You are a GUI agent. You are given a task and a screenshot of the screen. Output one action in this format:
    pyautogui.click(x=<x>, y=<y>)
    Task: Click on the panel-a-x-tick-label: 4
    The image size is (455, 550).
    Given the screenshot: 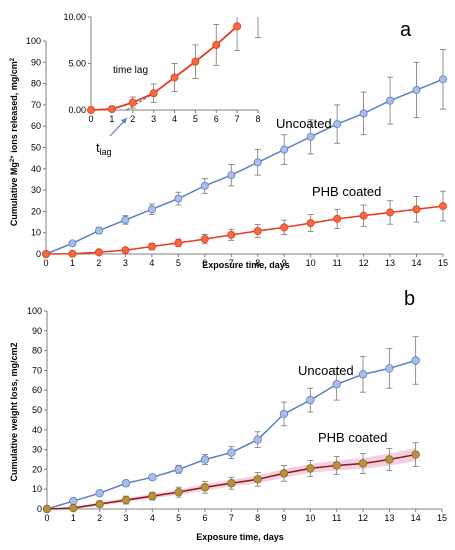 What is the action you would take?
    pyautogui.click(x=151, y=263)
    